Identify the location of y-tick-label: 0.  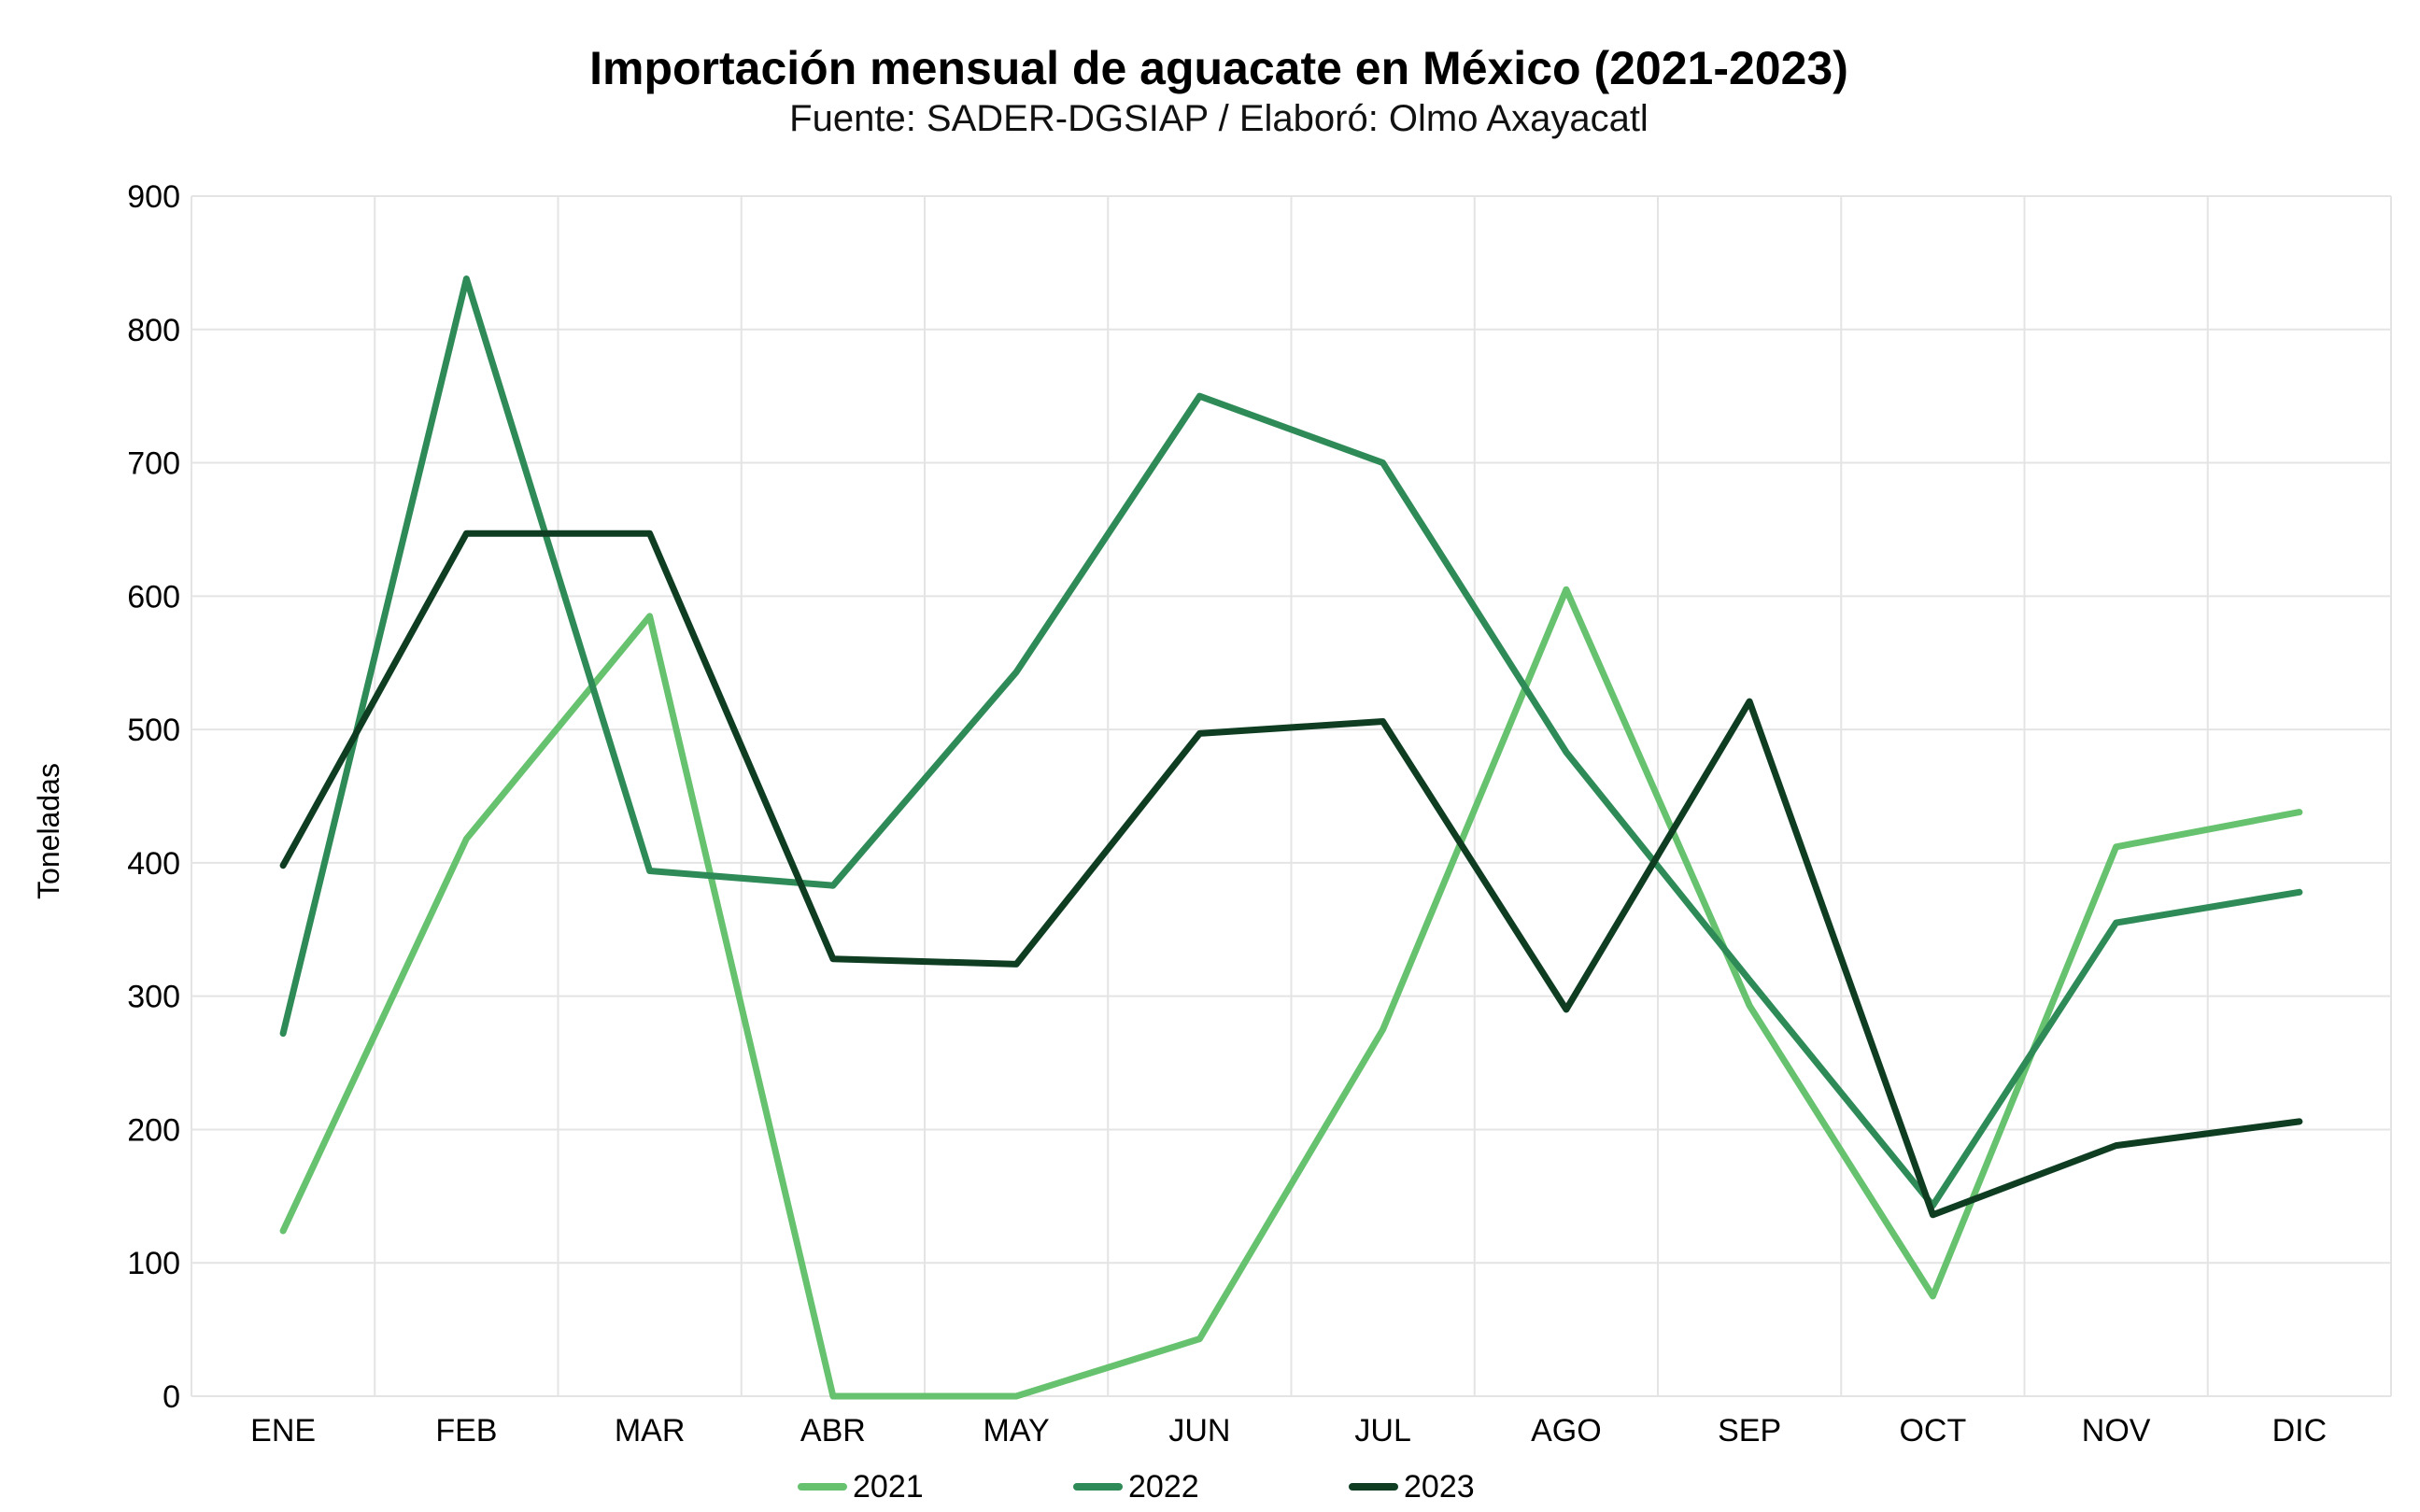
(172, 1397).